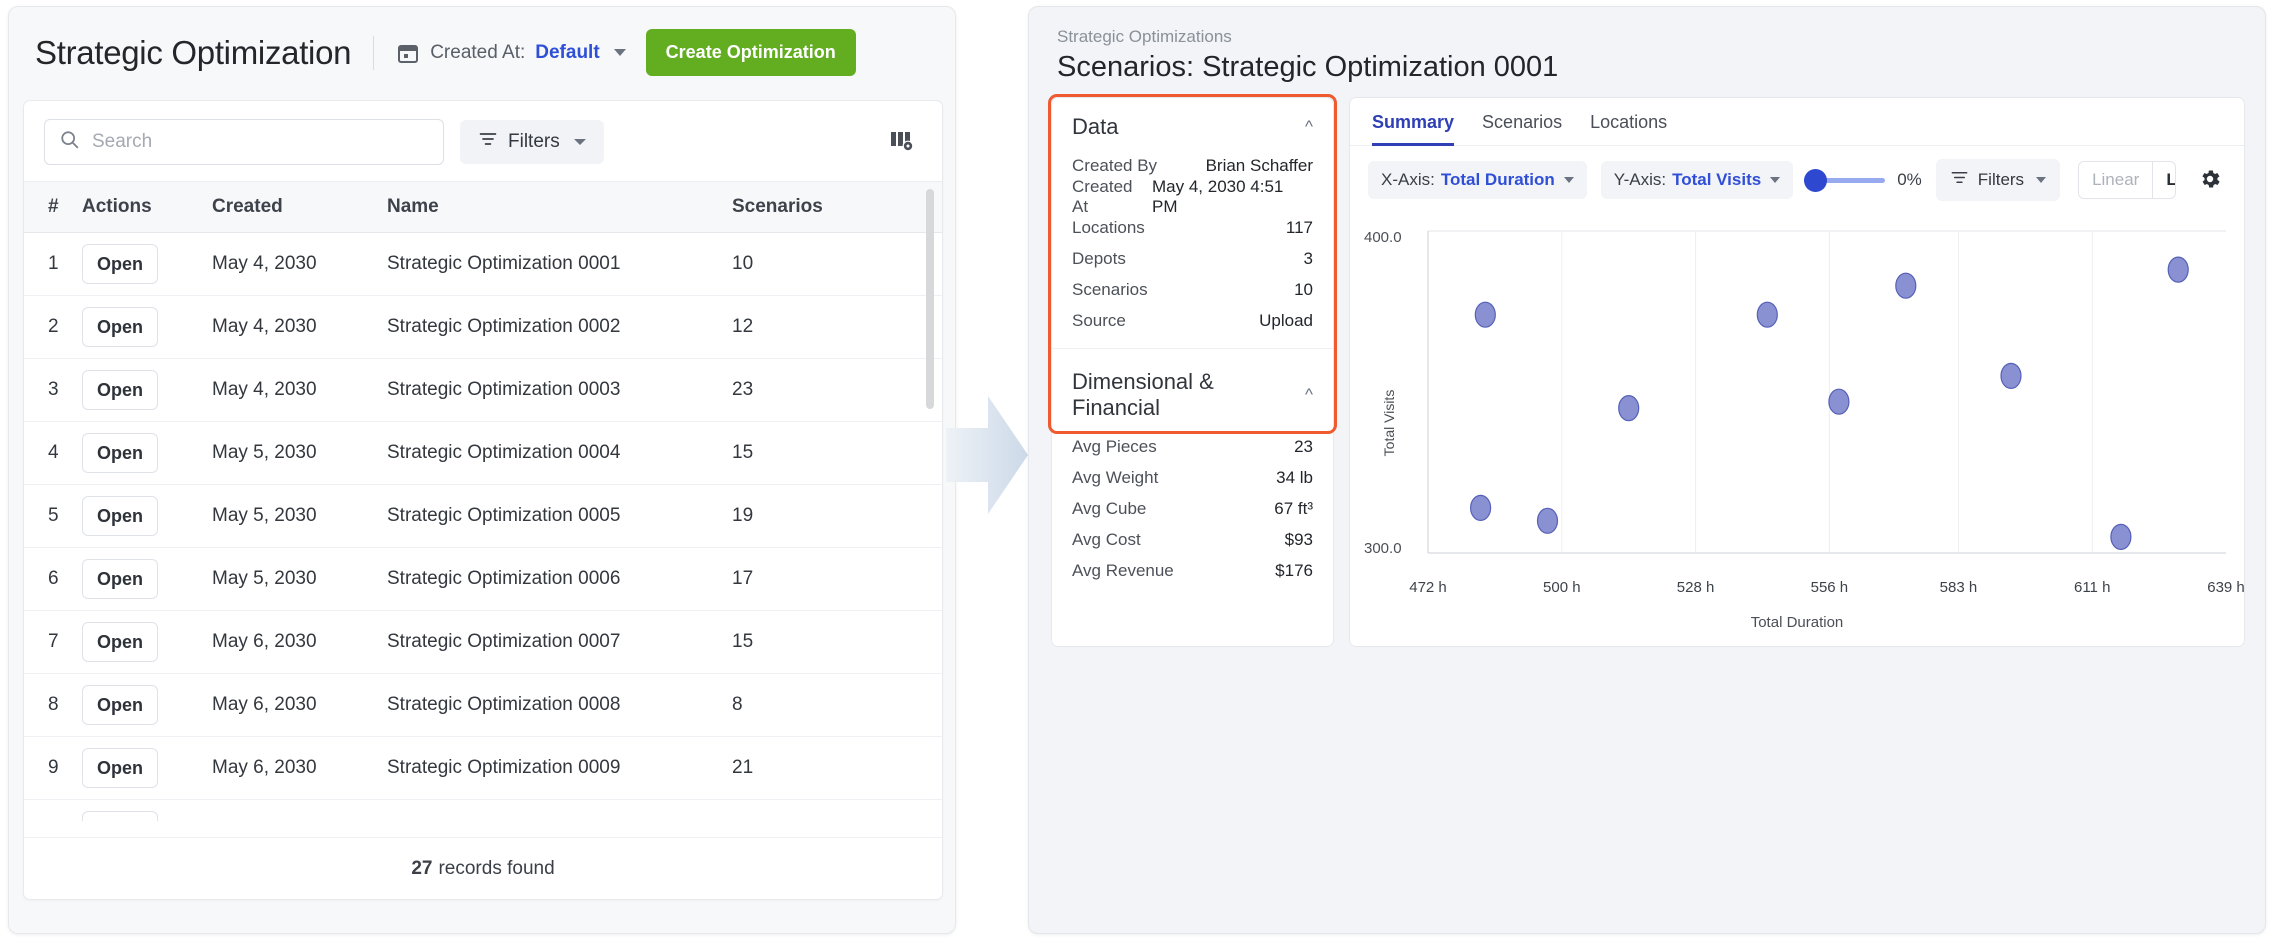  I want to click on chart-filters-button: Filters, so click(1998, 180).